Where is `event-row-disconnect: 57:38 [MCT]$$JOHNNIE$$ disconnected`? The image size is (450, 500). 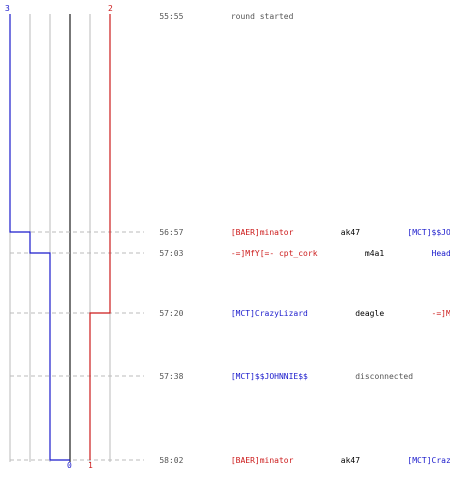
event-row-disconnect: 57:38 [MCT]$$JOHNNIE$$ disconnected is located at coordinates (281, 376).